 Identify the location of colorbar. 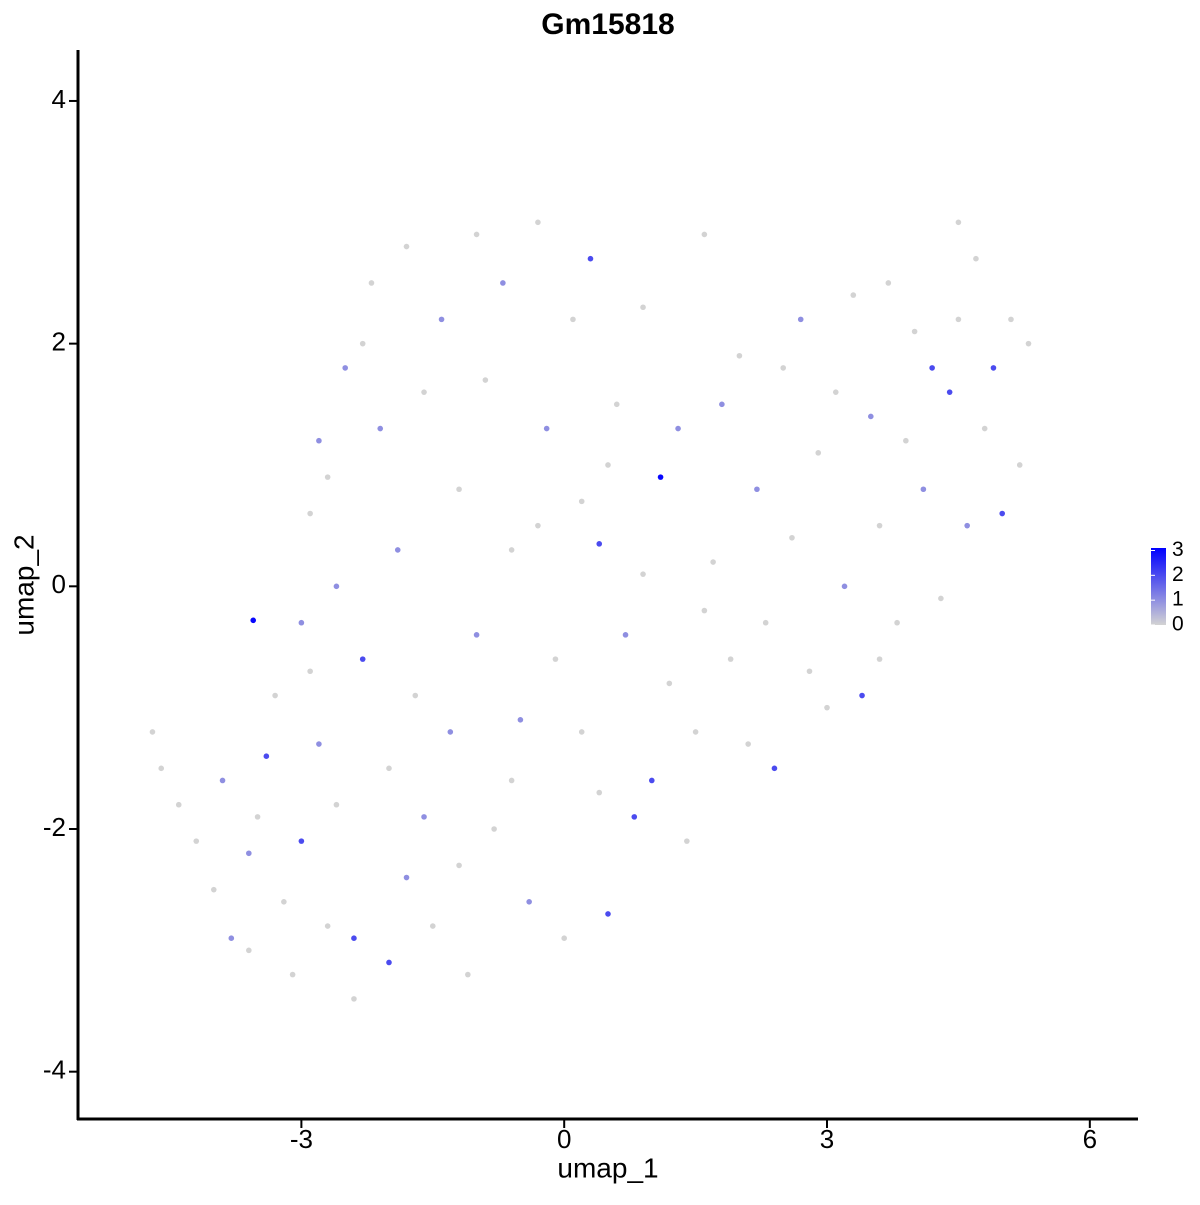
(1158, 586).